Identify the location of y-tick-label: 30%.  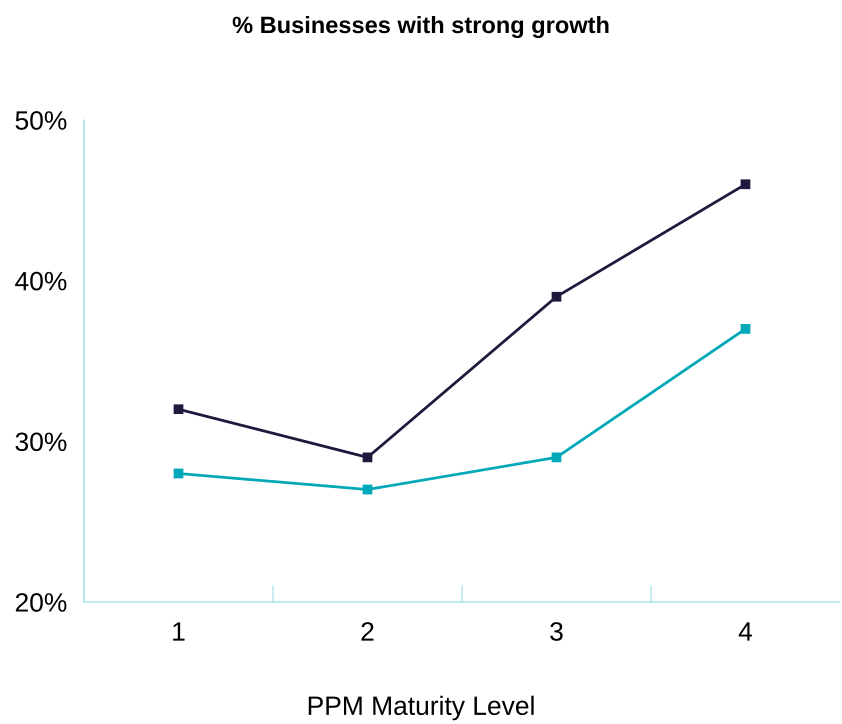
(41, 442).